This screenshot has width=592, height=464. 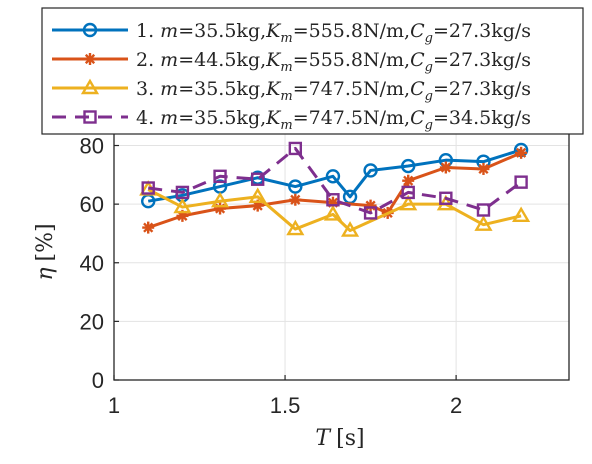 What do you see at coordinates (285, 405) in the screenshot?
I see `x-tick-label: 1.5` at bounding box center [285, 405].